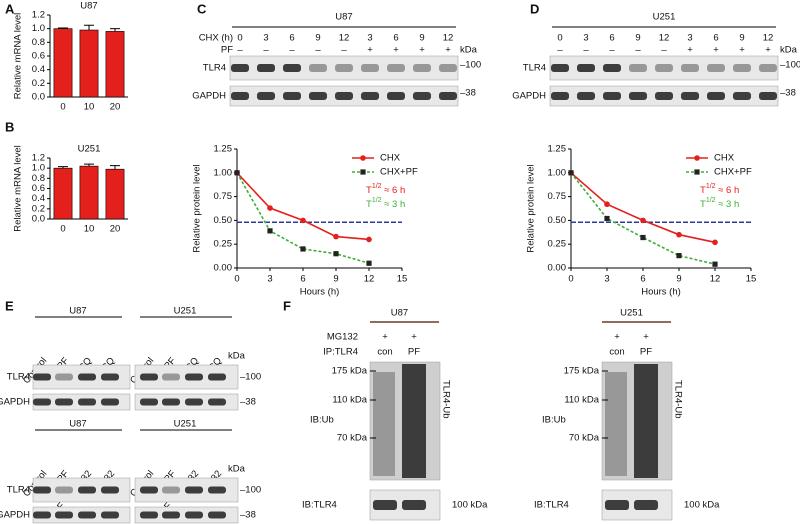 Image resolution: width=800 pixels, height=524 pixels. What do you see at coordinates (202, 8) in the screenshot?
I see `panel-label: C` at bounding box center [202, 8].